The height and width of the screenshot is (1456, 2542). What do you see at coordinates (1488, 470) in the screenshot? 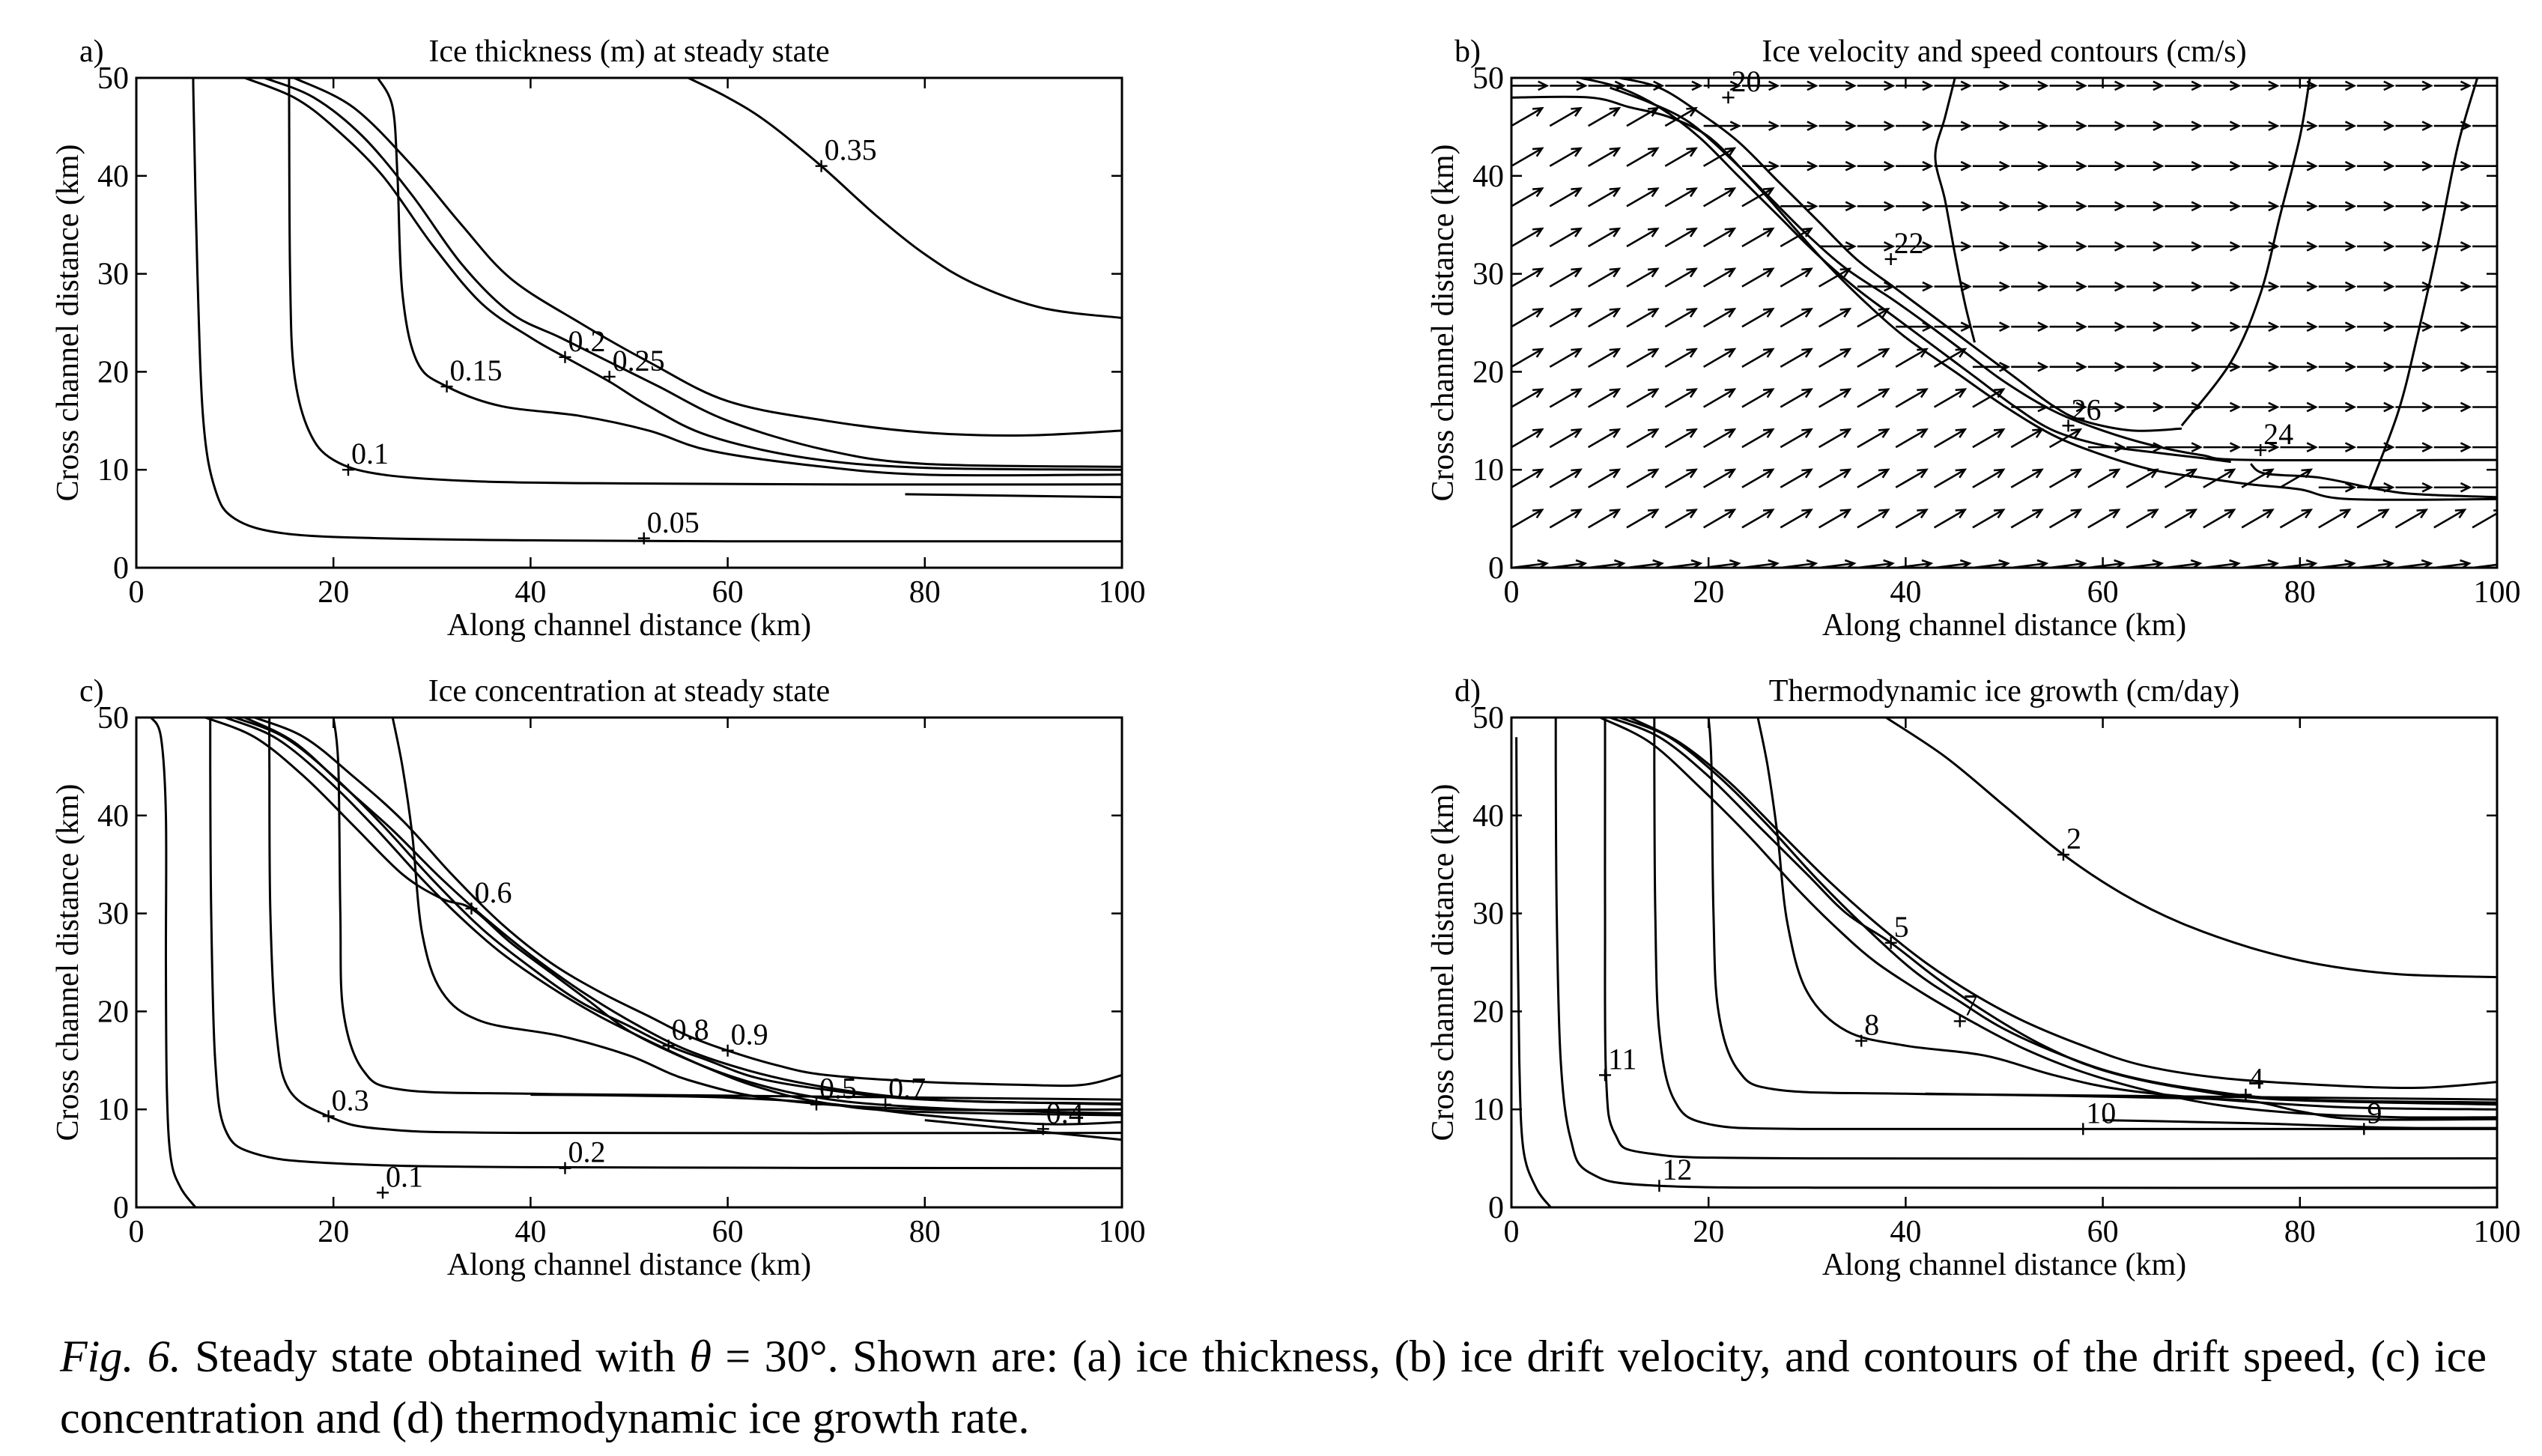
I see `y-tick-label: 10` at bounding box center [1488, 470].